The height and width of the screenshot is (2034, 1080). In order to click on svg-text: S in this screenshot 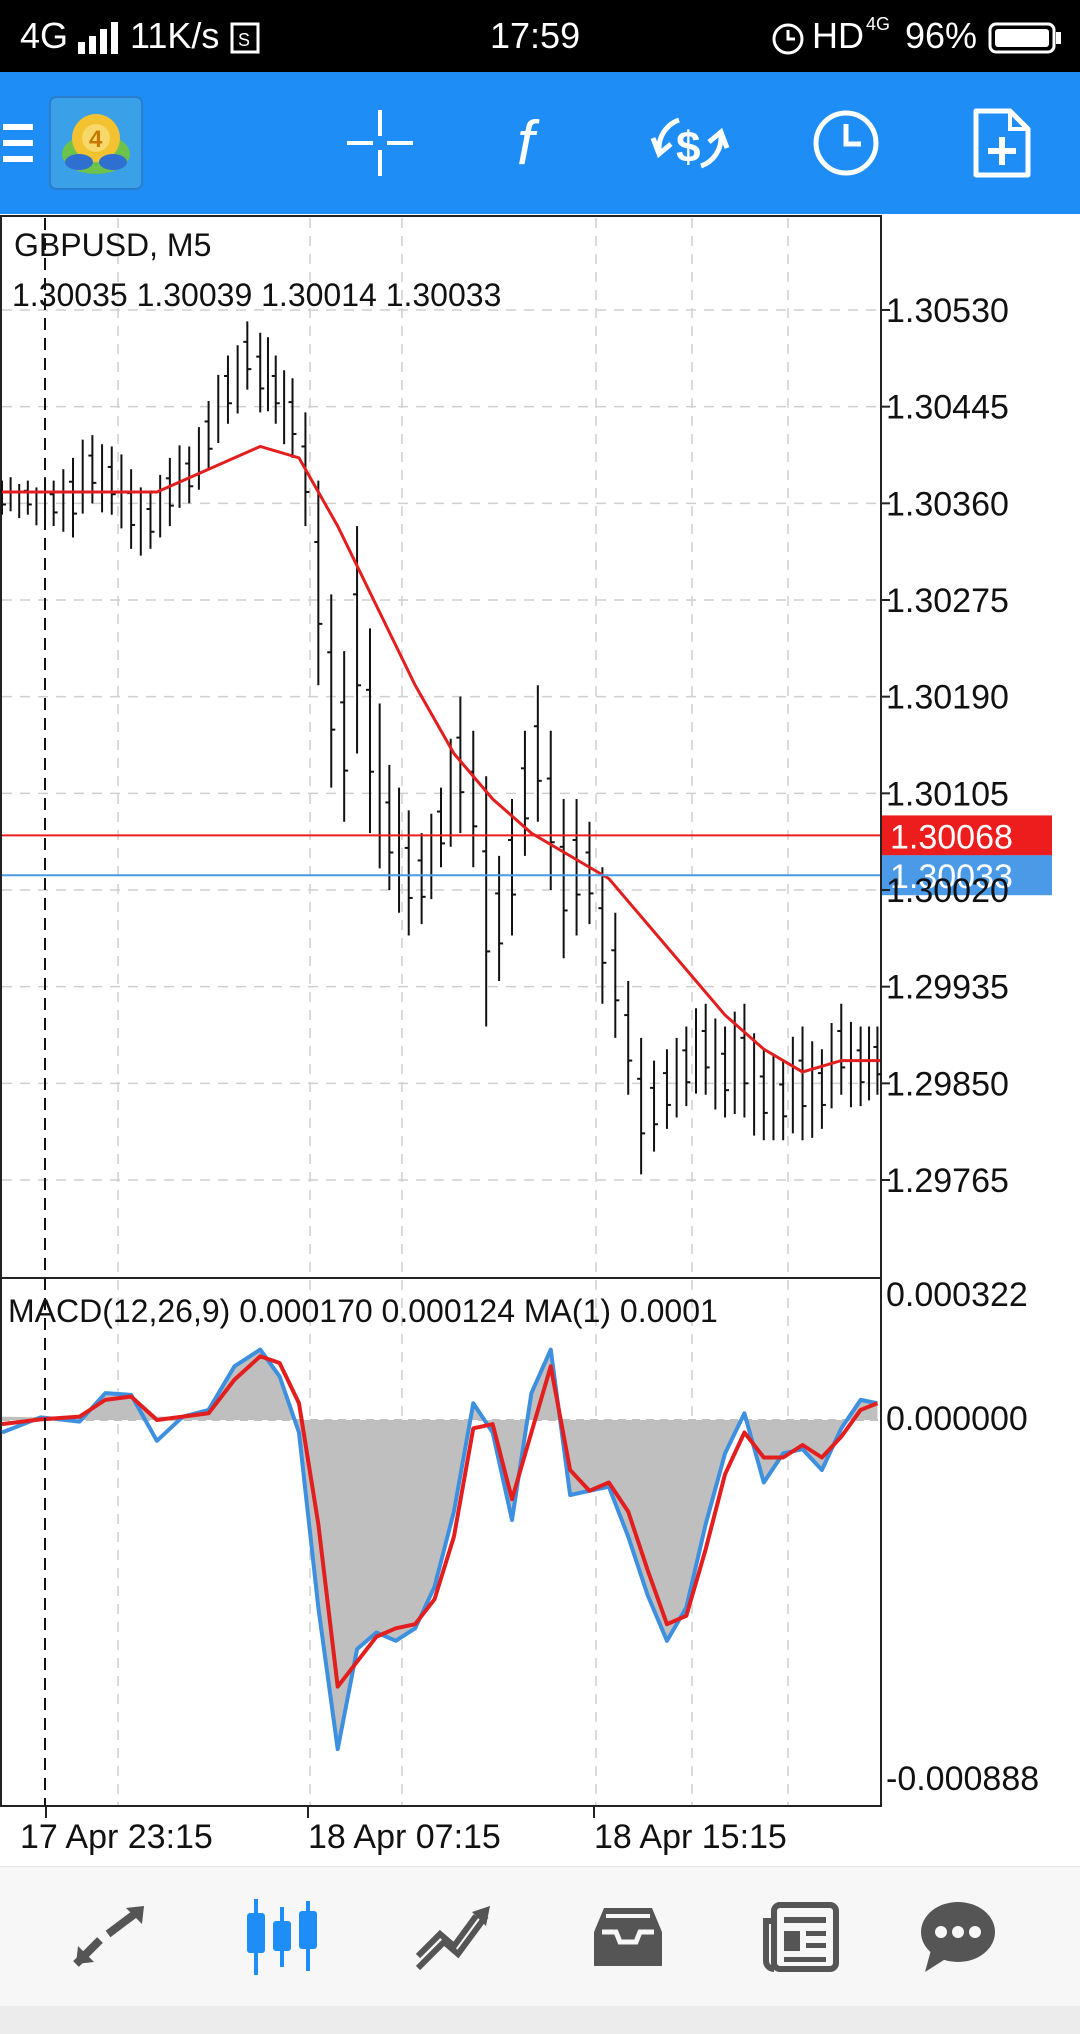, I will do `click(244, 40)`.